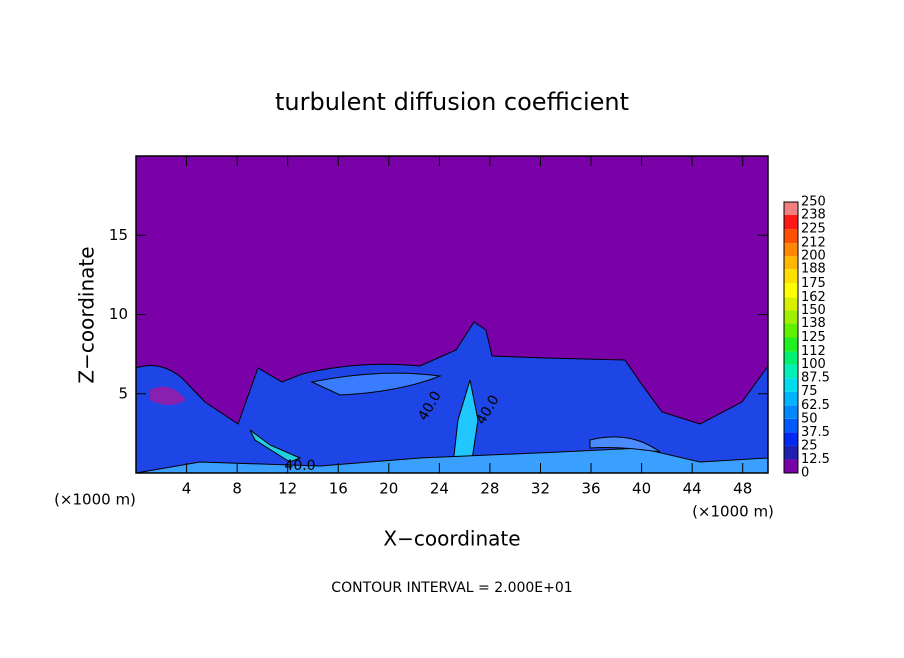 The width and height of the screenshot is (904, 658). What do you see at coordinates (451, 588) in the screenshot?
I see `footer-note: CONTOUR INTERVAL = 2.000E+01` at bounding box center [451, 588].